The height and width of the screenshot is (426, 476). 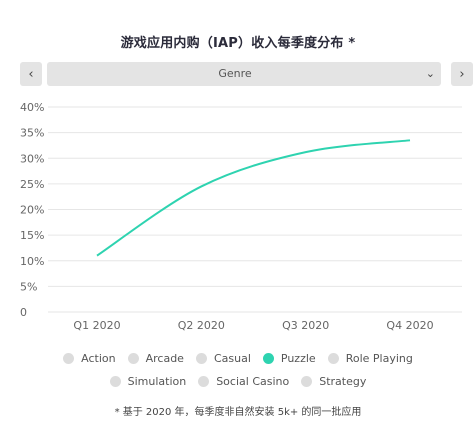 What do you see at coordinates (96, 325) in the screenshot?
I see `x-tick-label: Q1 2020` at bounding box center [96, 325].